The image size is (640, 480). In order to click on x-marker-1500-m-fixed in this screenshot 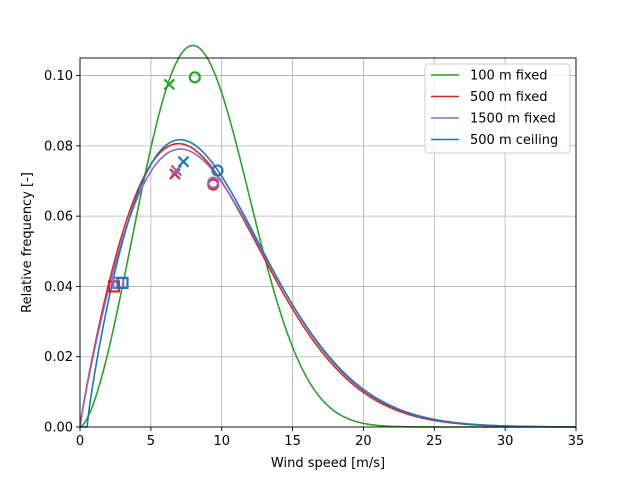, I will do `click(176, 170)`.